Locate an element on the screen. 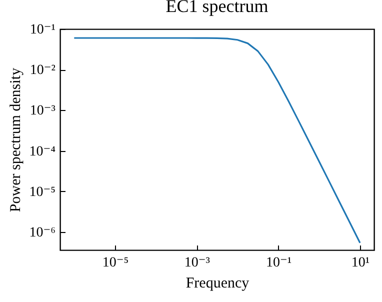  x-tick-label: 10¹ is located at coordinates (360, 263).